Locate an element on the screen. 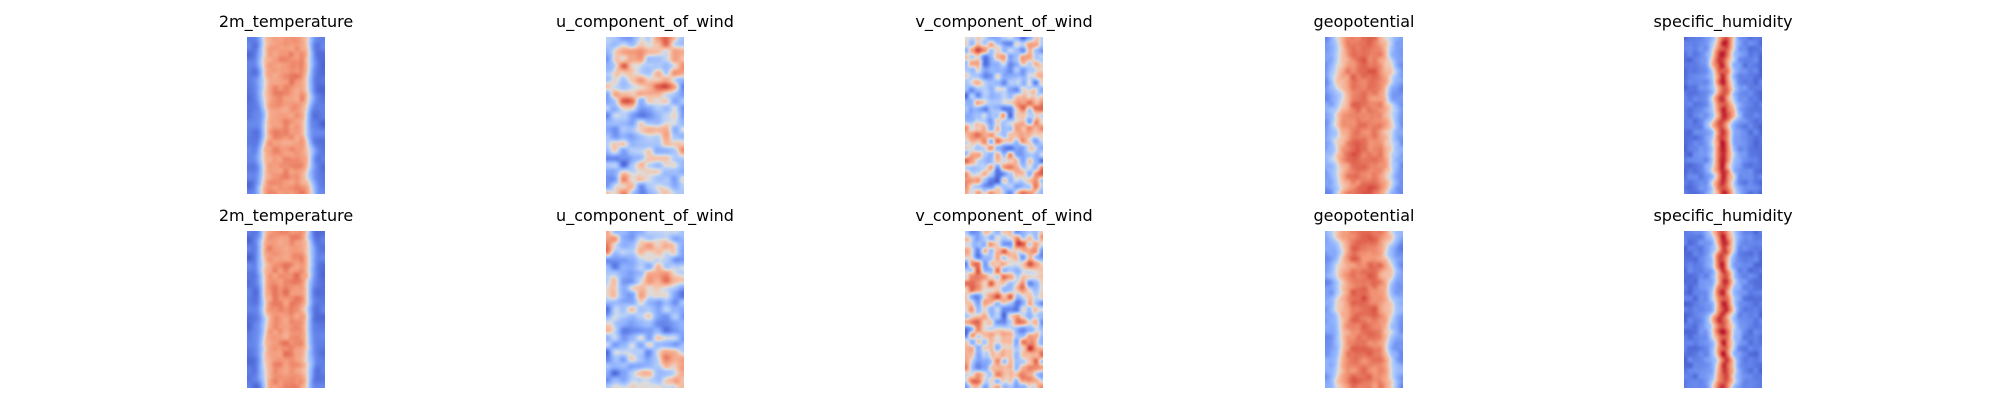 This screenshot has height=400, width=2000. heatmap-panel-2m-temperature-row1: 2m_temperature is located at coordinates (286, 104).